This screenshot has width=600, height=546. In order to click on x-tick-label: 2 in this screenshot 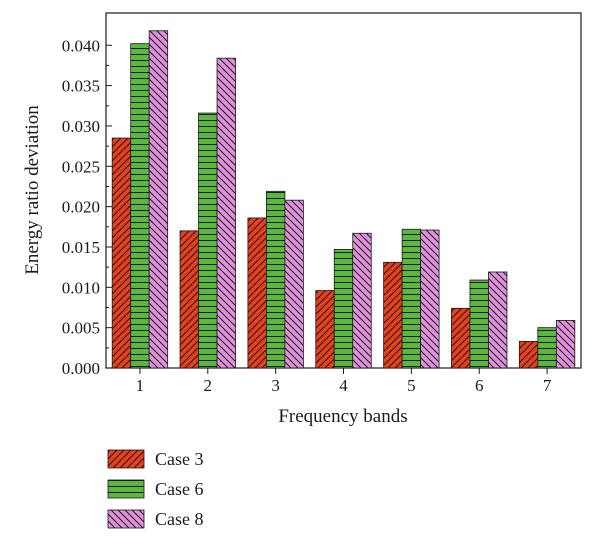, I will do `click(208, 385)`.